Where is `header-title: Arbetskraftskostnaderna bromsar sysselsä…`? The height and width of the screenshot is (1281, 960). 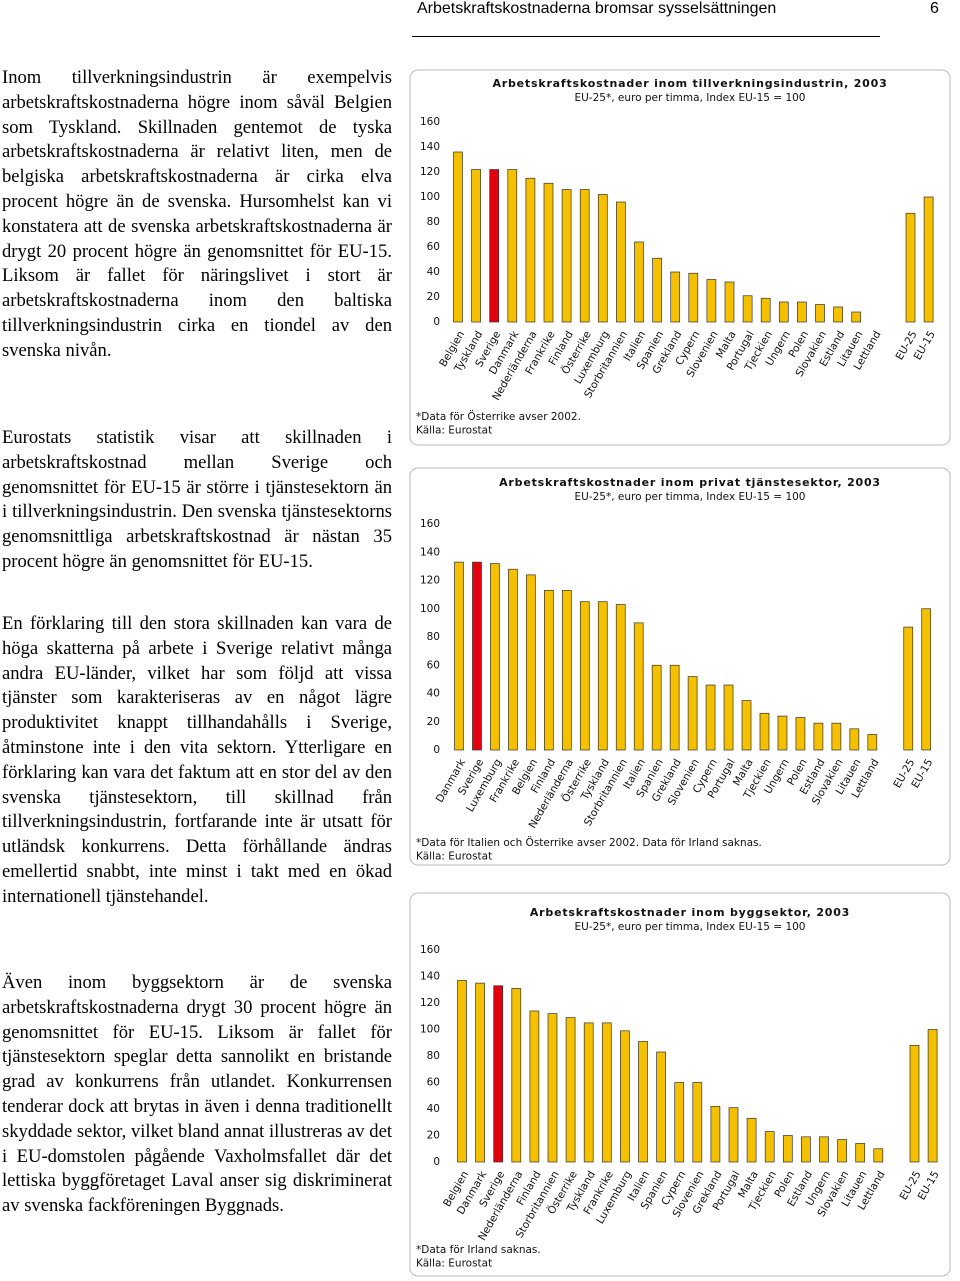
header-title: Arbetskraftskostnaderna bromsar sysselsä… is located at coordinates (597, 8).